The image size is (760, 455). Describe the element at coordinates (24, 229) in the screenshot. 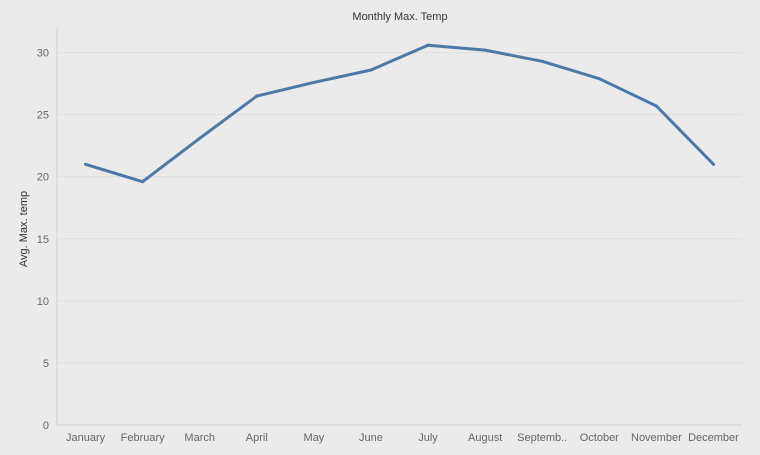

I see `y-axis-title: Avg. Max. temp` at that location.